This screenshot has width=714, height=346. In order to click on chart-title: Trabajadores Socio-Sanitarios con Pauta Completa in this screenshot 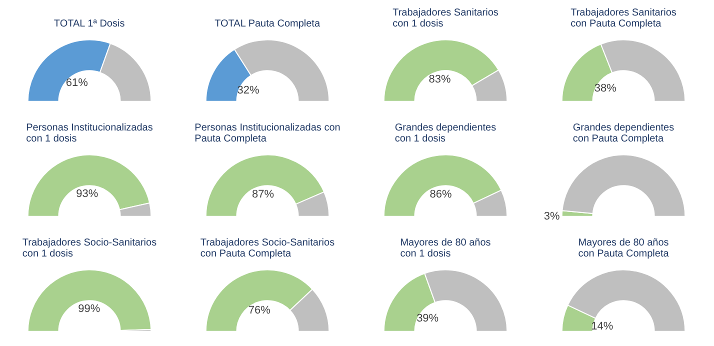, I will do `click(267, 249)`.